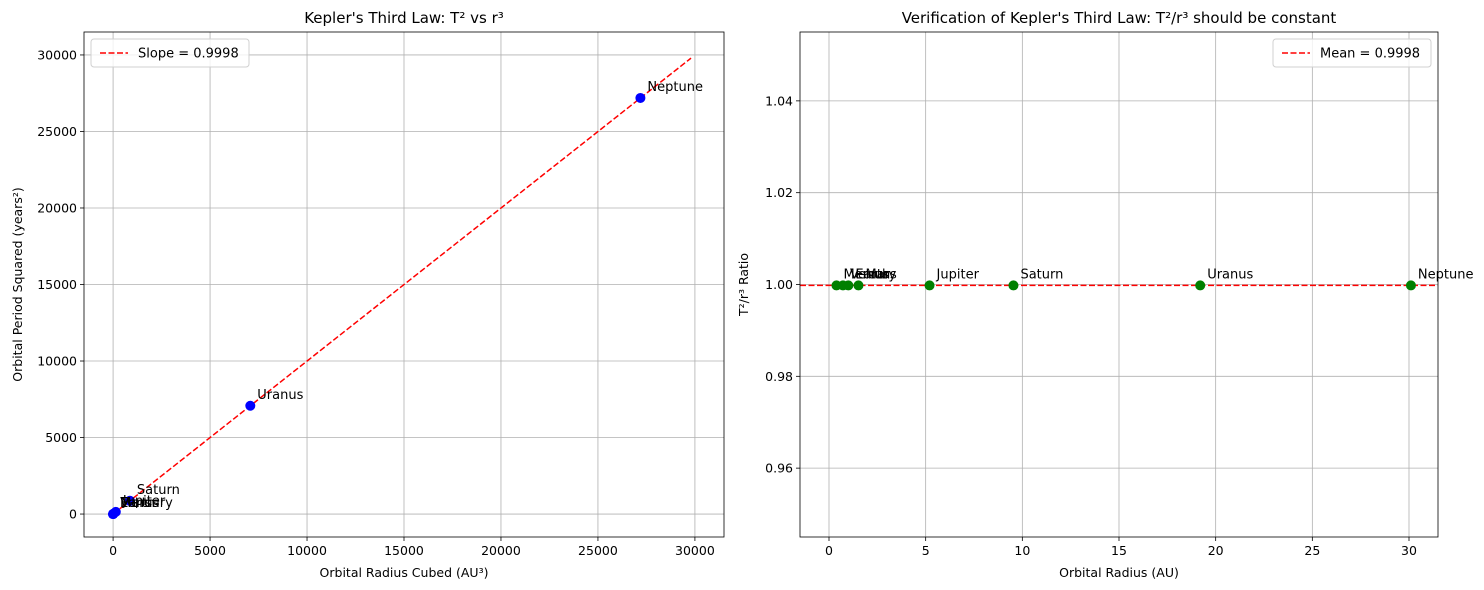  What do you see at coordinates (57, 284) in the screenshot?
I see `y-tick-label: 15000` at bounding box center [57, 284].